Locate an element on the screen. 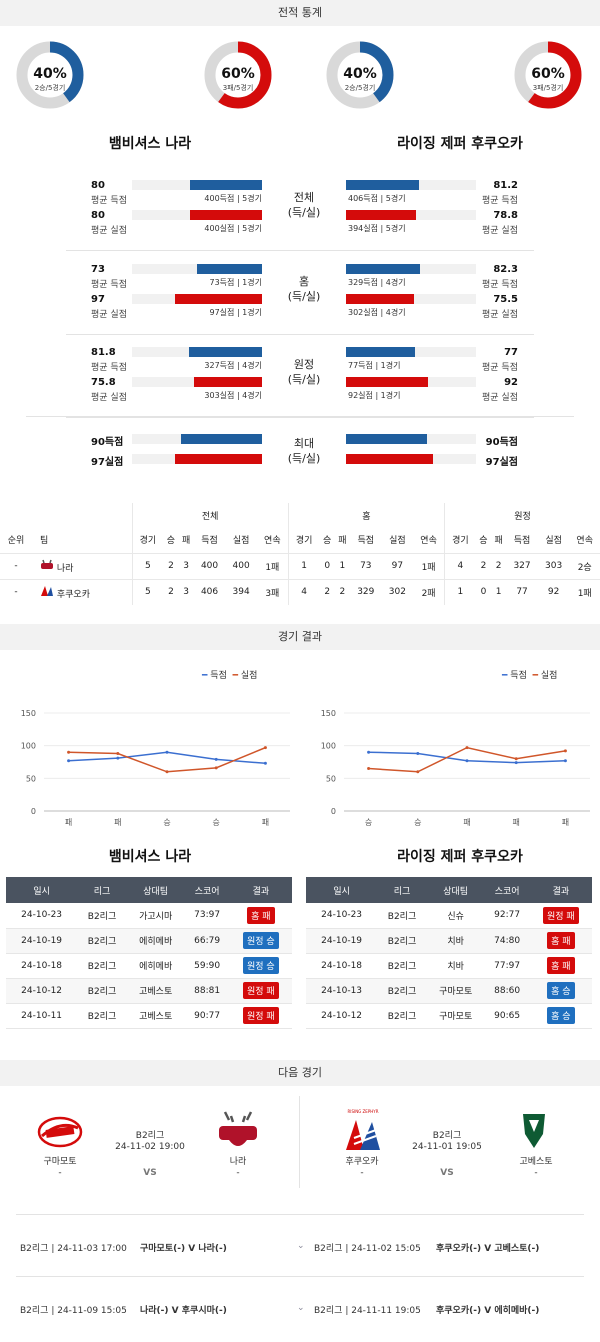 The width and height of the screenshot is (600, 1342). fukuoka-logo-text: RISING ZEPHYR is located at coordinates (363, 1111).